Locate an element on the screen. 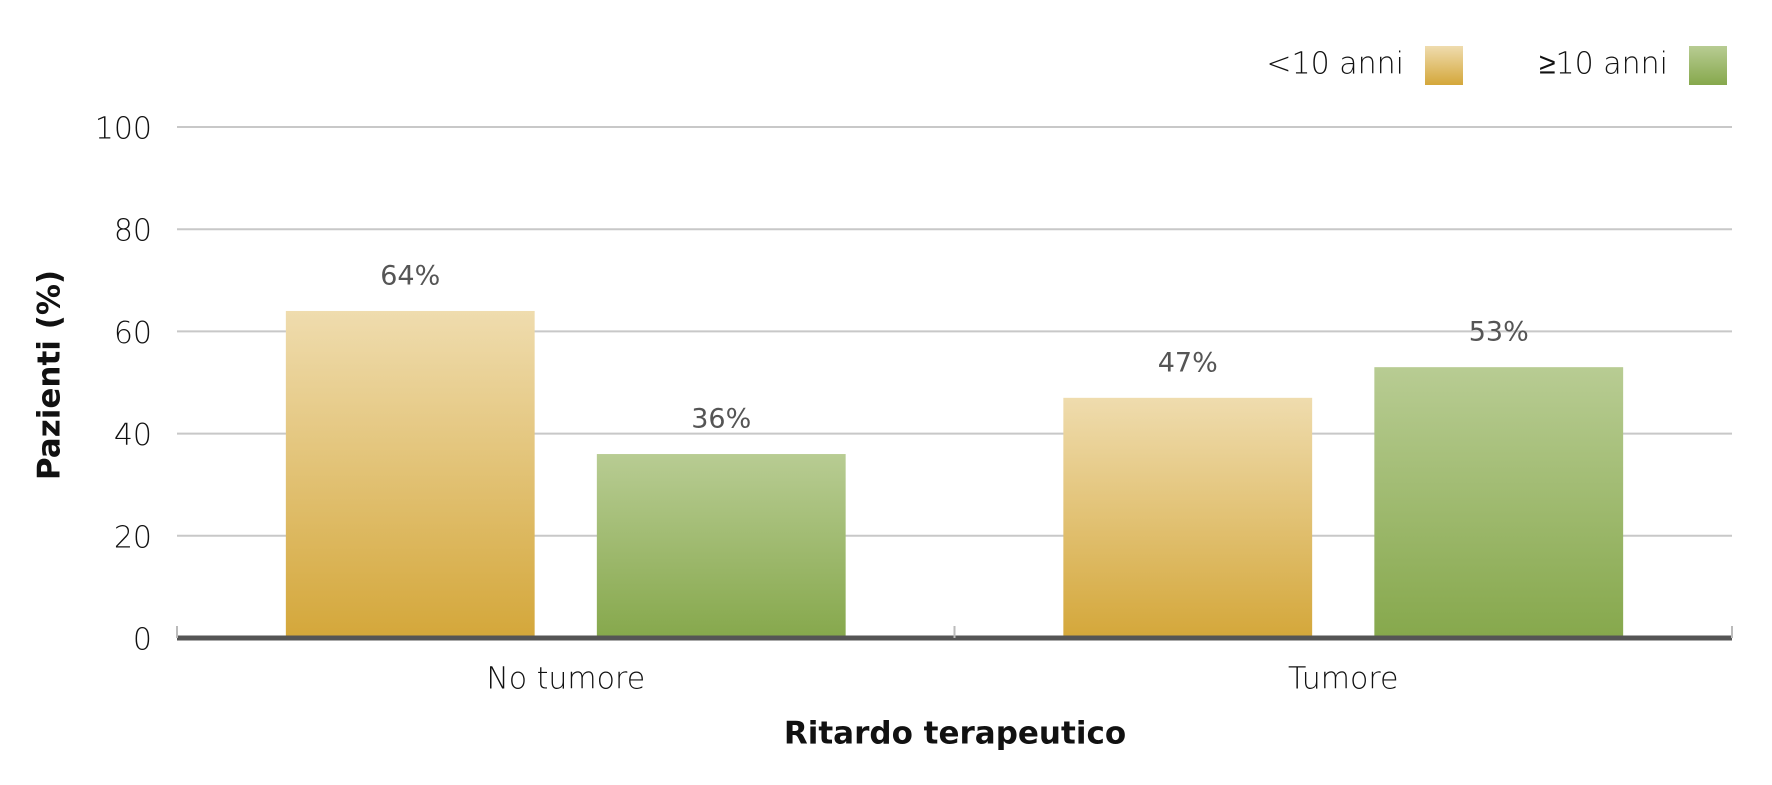 This screenshot has width=1772, height=785. value-label: 36% is located at coordinates (721, 419).